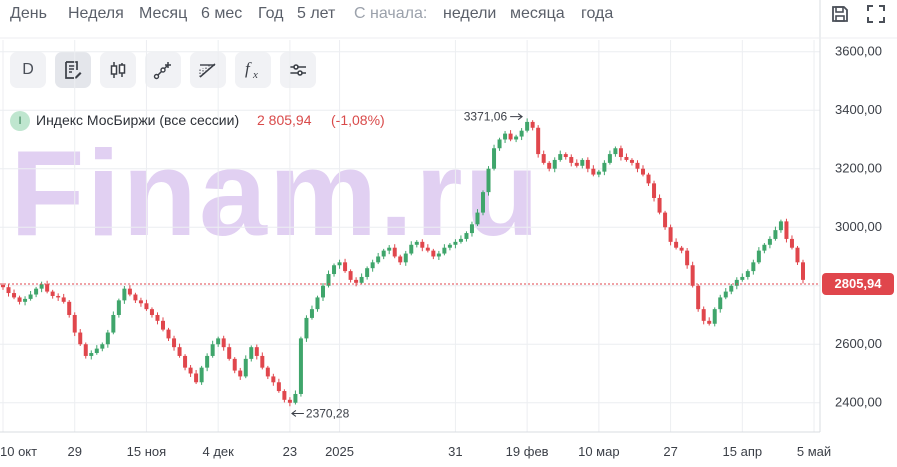  I want to click on period-week: Неделя, so click(96, 13).